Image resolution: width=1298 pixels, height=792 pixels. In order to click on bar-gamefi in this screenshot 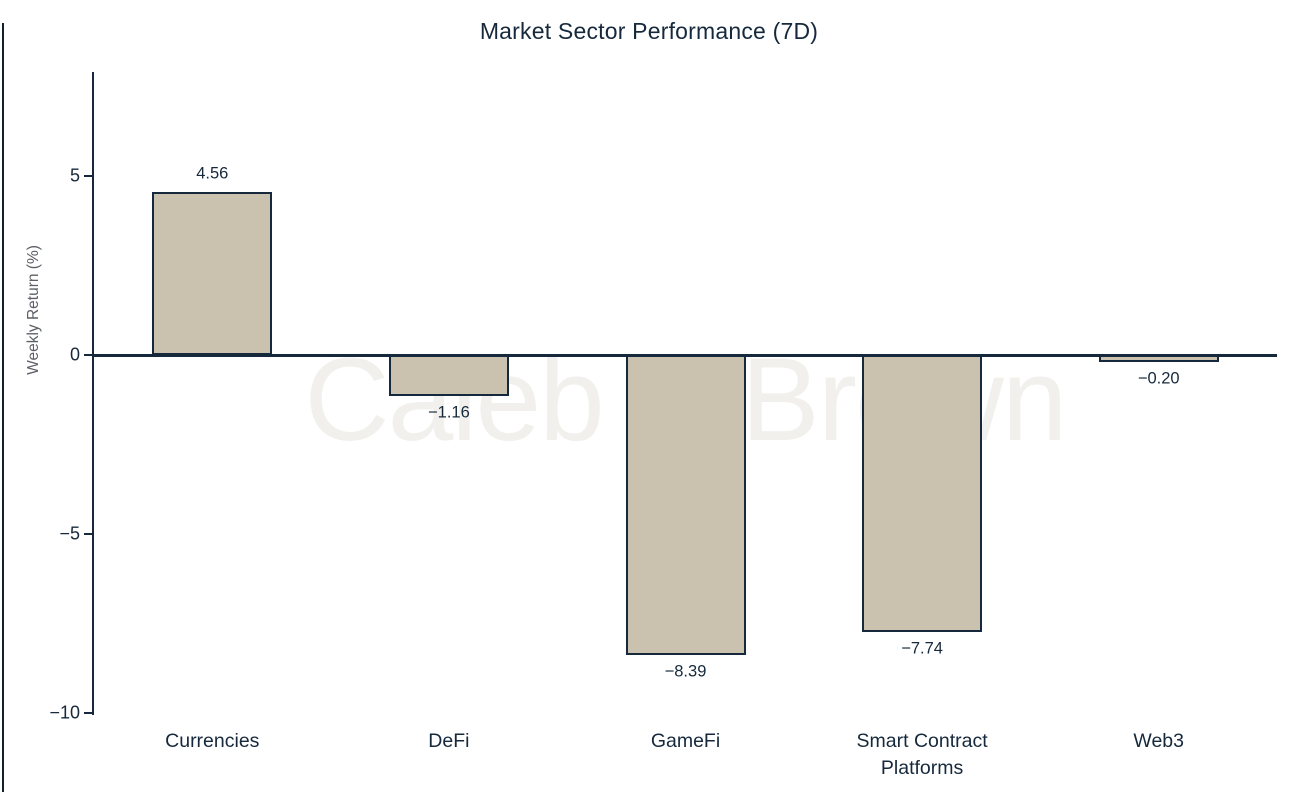, I will do `click(685, 505)`.